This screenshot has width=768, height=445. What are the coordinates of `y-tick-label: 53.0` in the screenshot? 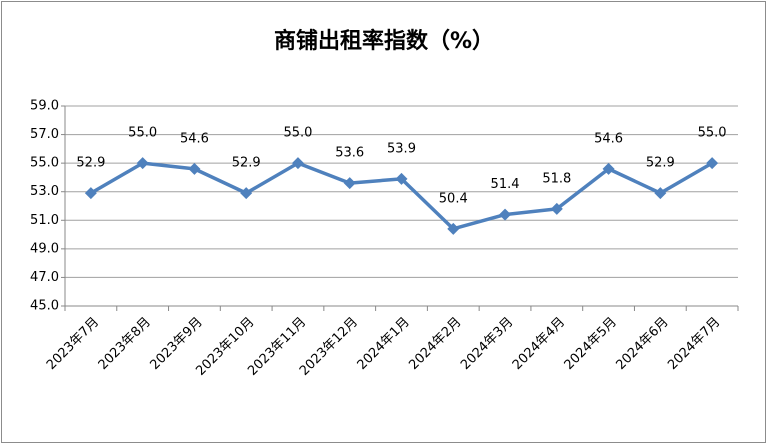 It's located at (44, 191).